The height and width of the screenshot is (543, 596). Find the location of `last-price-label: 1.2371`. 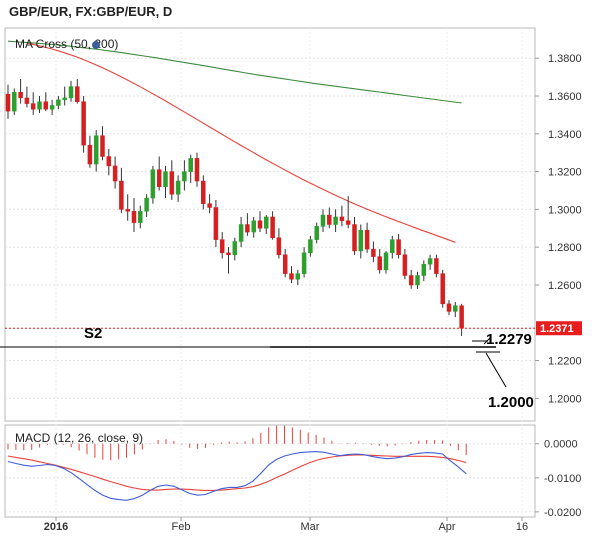

last-price-label: 1.2371 is located at coordinates (557, 329).